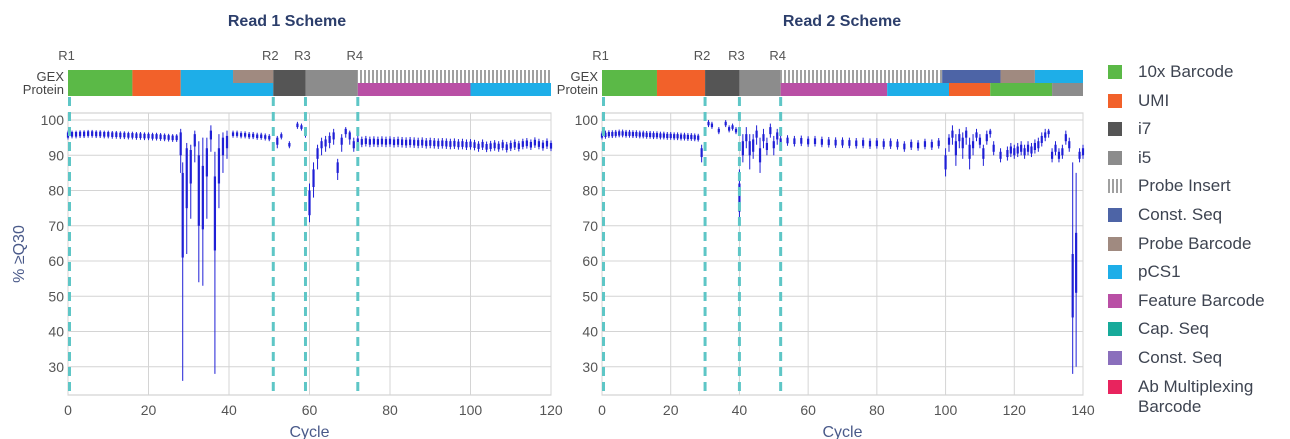 This screenshot has height=439, width=1290. Describe the element at coordinates (600, 55) in the screenshot. I see `read-marker-label: R1` at that location.